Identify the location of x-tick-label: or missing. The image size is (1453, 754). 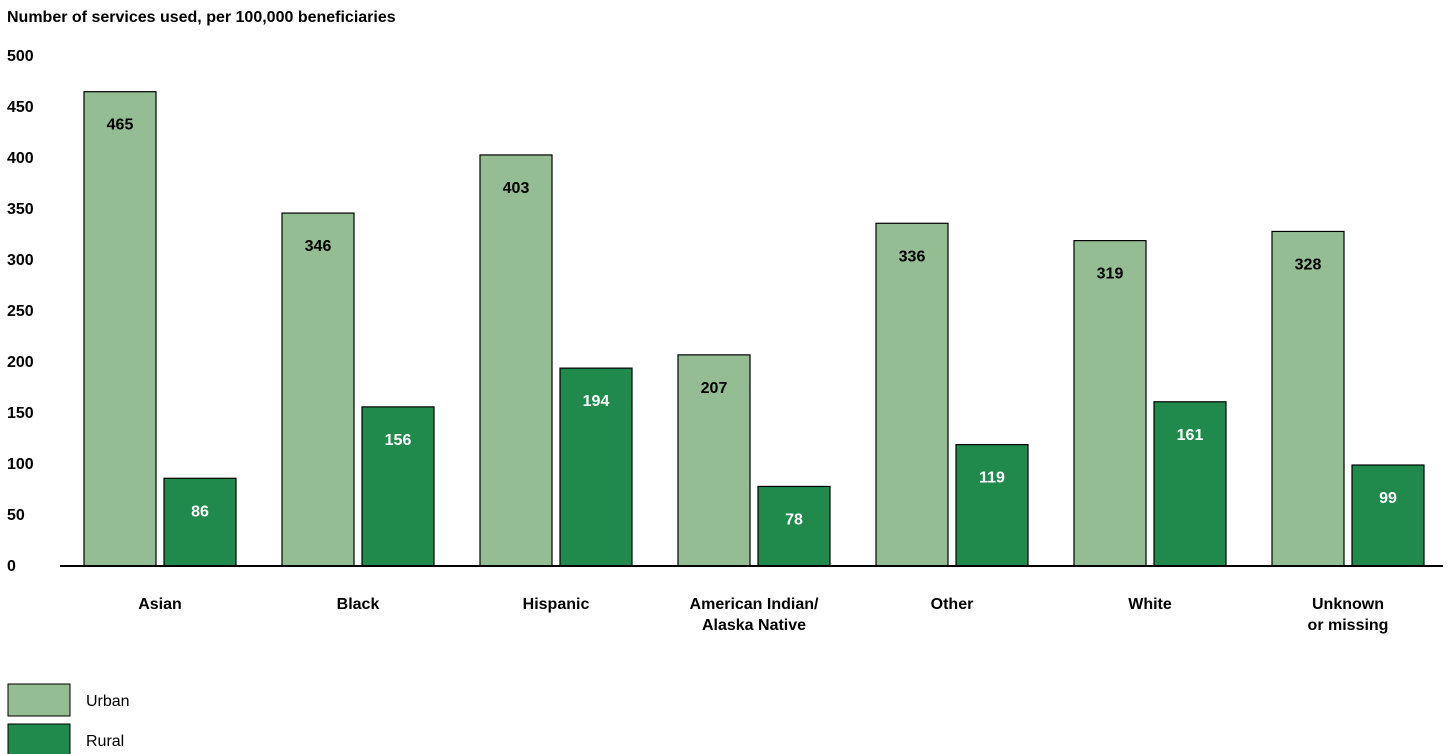
(1348, 625).